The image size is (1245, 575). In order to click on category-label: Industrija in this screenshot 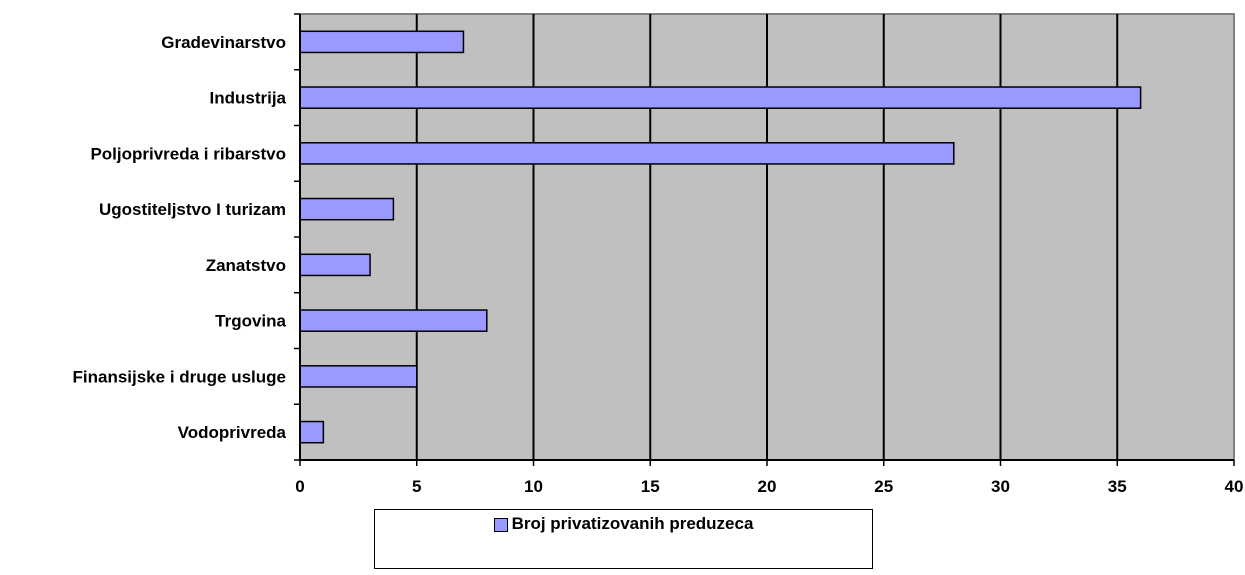, I will do `click(247, 98)`.